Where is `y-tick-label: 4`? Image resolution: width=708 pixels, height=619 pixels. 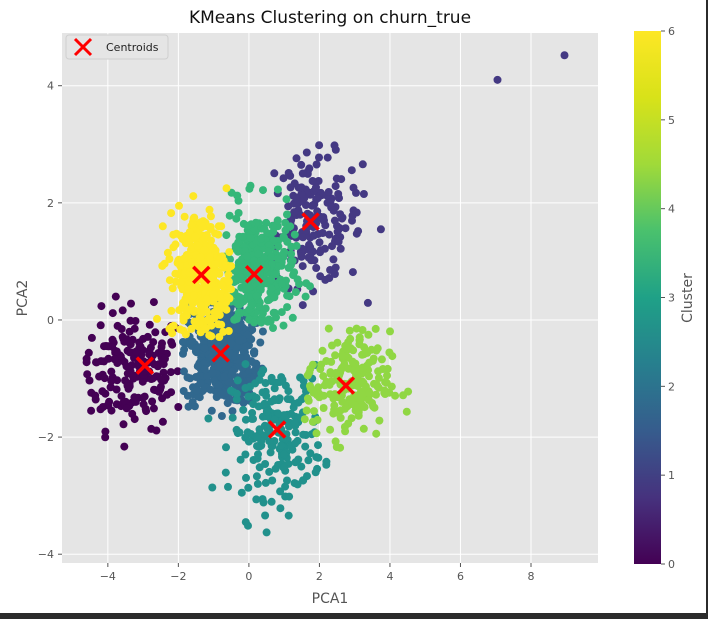
y-tick-label: 4 is located at coordinates (50, 86).